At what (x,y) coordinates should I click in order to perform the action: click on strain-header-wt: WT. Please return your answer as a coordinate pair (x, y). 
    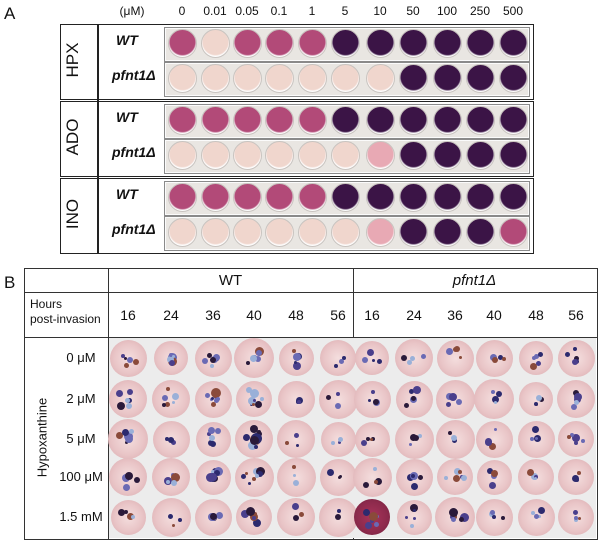
    Looking at the image, I should click on (230, 280).